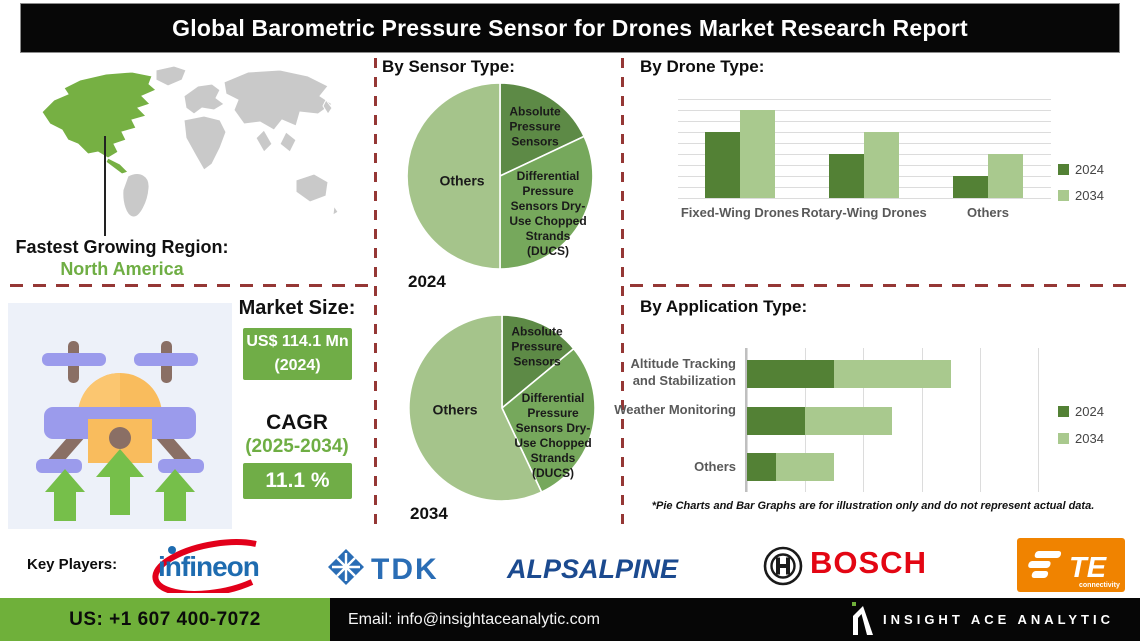 The image size is (1140, 641). What do you see at coordinates (846, 176) in the screenshot?
I see `bar-2024-rotary-wing-drones` at bounding box center [846, 176].